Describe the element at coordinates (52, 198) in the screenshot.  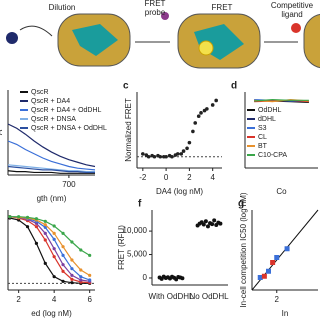
I see `x-axis-label: gth (nm)` at that location.